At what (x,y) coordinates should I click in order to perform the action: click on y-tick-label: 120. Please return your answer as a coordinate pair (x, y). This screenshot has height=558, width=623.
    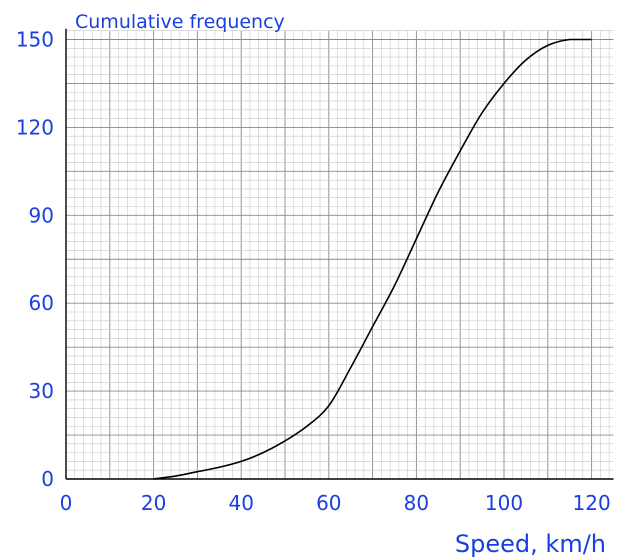
    Looking at the image, I should click on (35, 127).